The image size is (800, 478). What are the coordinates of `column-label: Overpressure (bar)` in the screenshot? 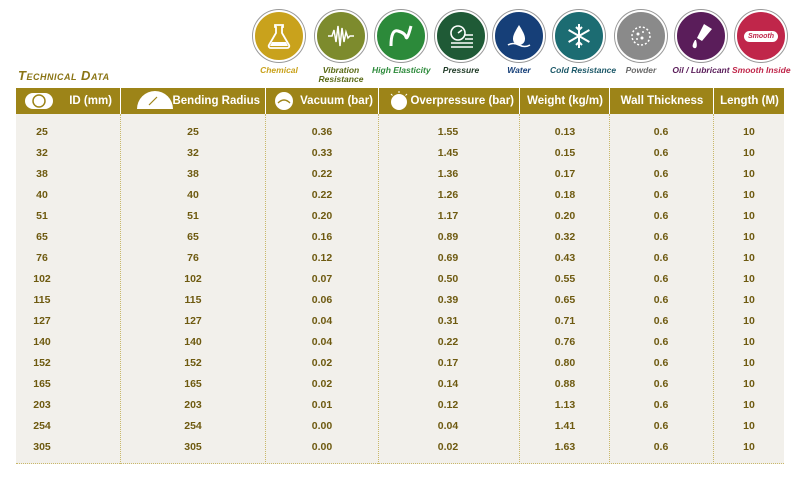 It's located at (462, 101).